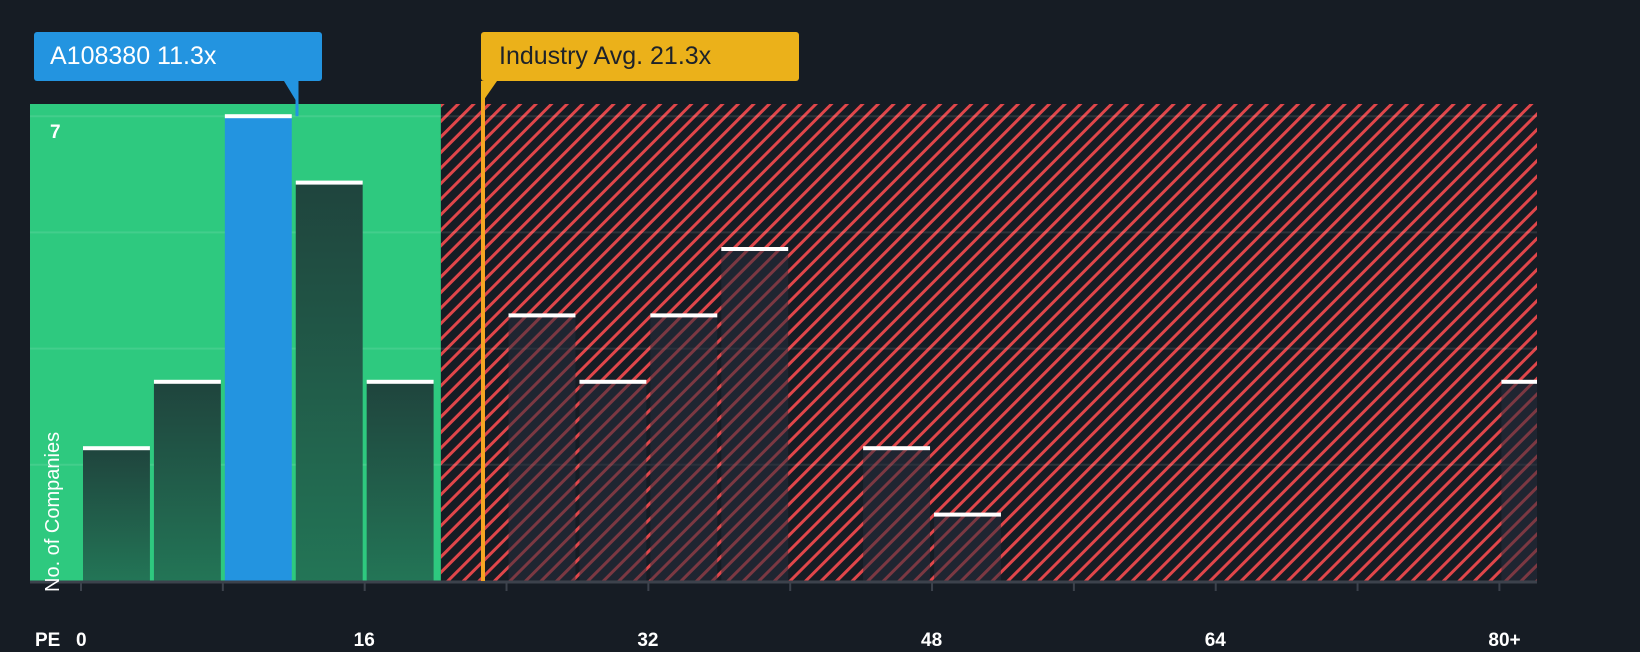  What do you see at coordinates (648, 640) in the screenshot?
I see `x-tick-label: 32` at bounding box center [648, 640].